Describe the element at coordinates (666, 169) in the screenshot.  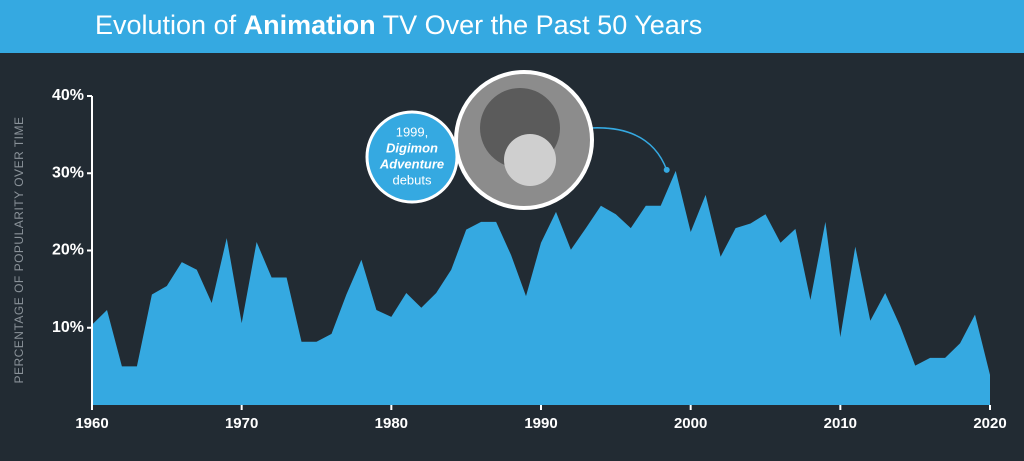
I see `connector-dot` at that location.